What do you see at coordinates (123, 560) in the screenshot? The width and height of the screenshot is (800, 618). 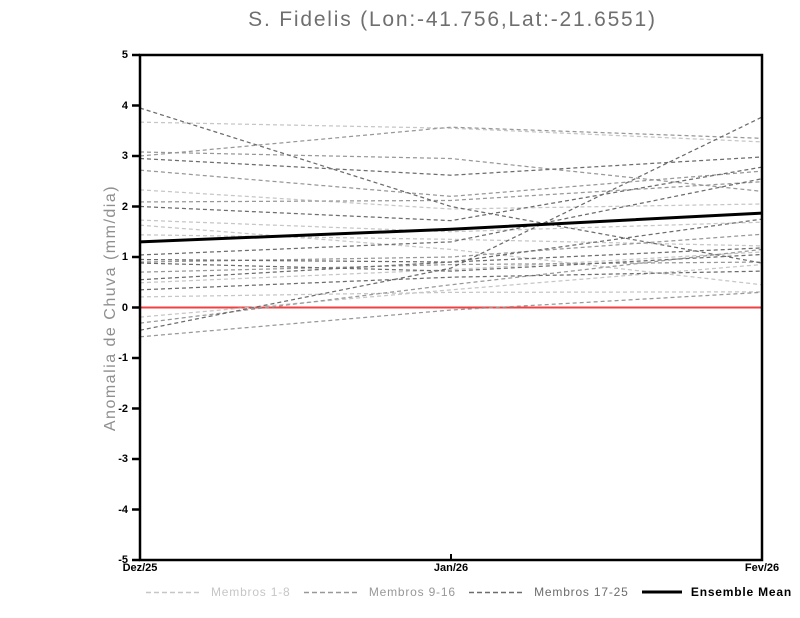 I see `y-tick-label: -5` at bounding box center [123, 560].